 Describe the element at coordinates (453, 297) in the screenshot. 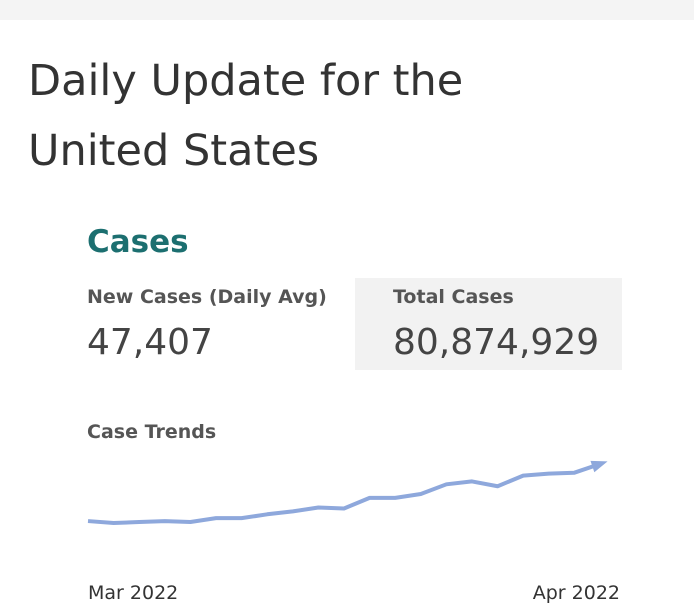

I see `stat-label: Total Cases` at that location.